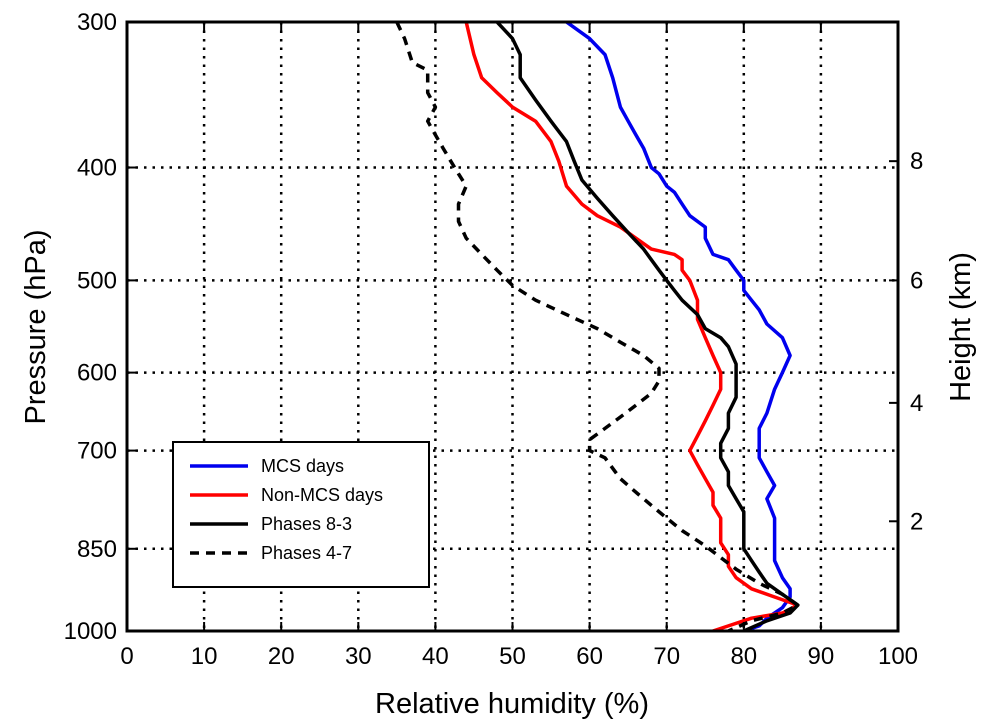 Image resolution: width=998 pixels, height=724 pixels. I want to click on x-tick-label: 80, so click(743, 656).